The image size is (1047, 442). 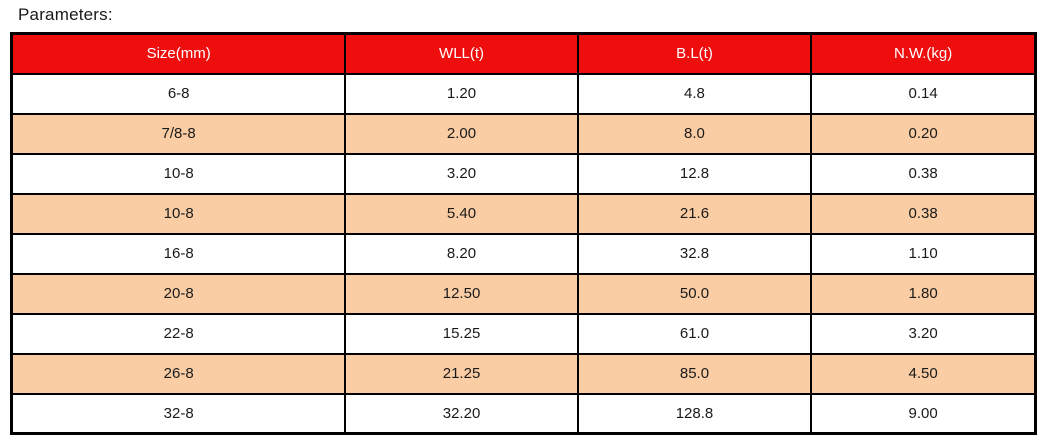 What do you see at coordinates (694, 373) in the screenshot?
I see `table-cell: 85.0` at bounding box center [694, 373].